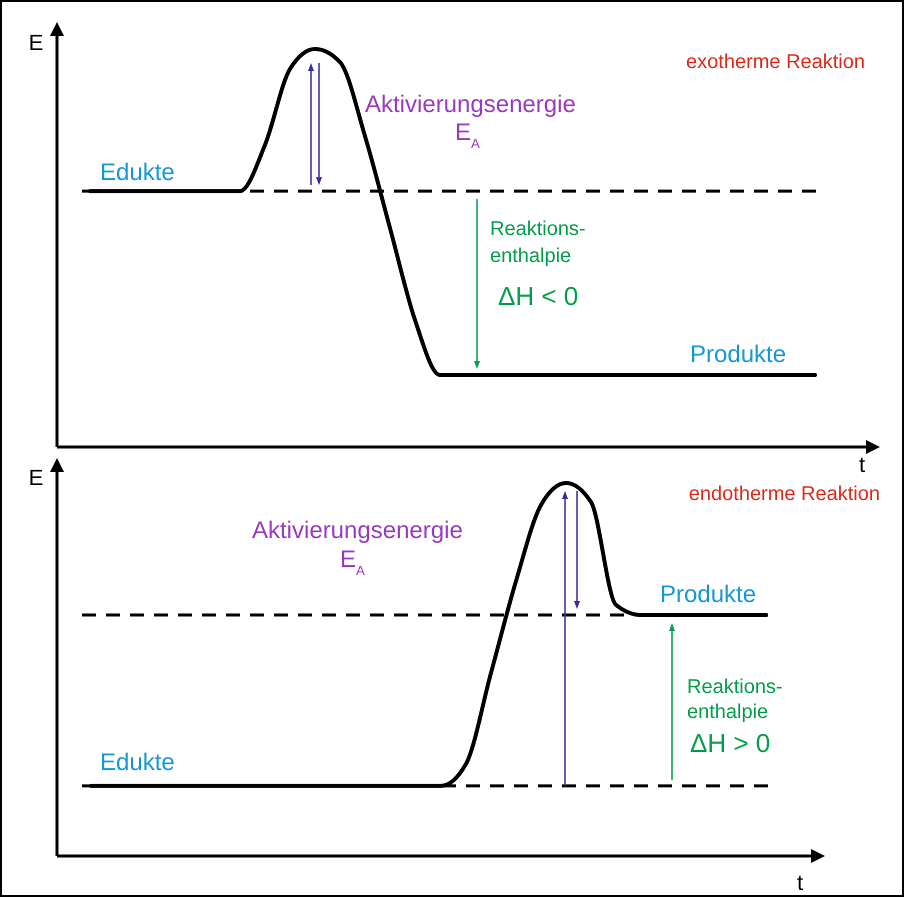  I want to click on chart-title: exotherme Reaktion, so click(775, 62).